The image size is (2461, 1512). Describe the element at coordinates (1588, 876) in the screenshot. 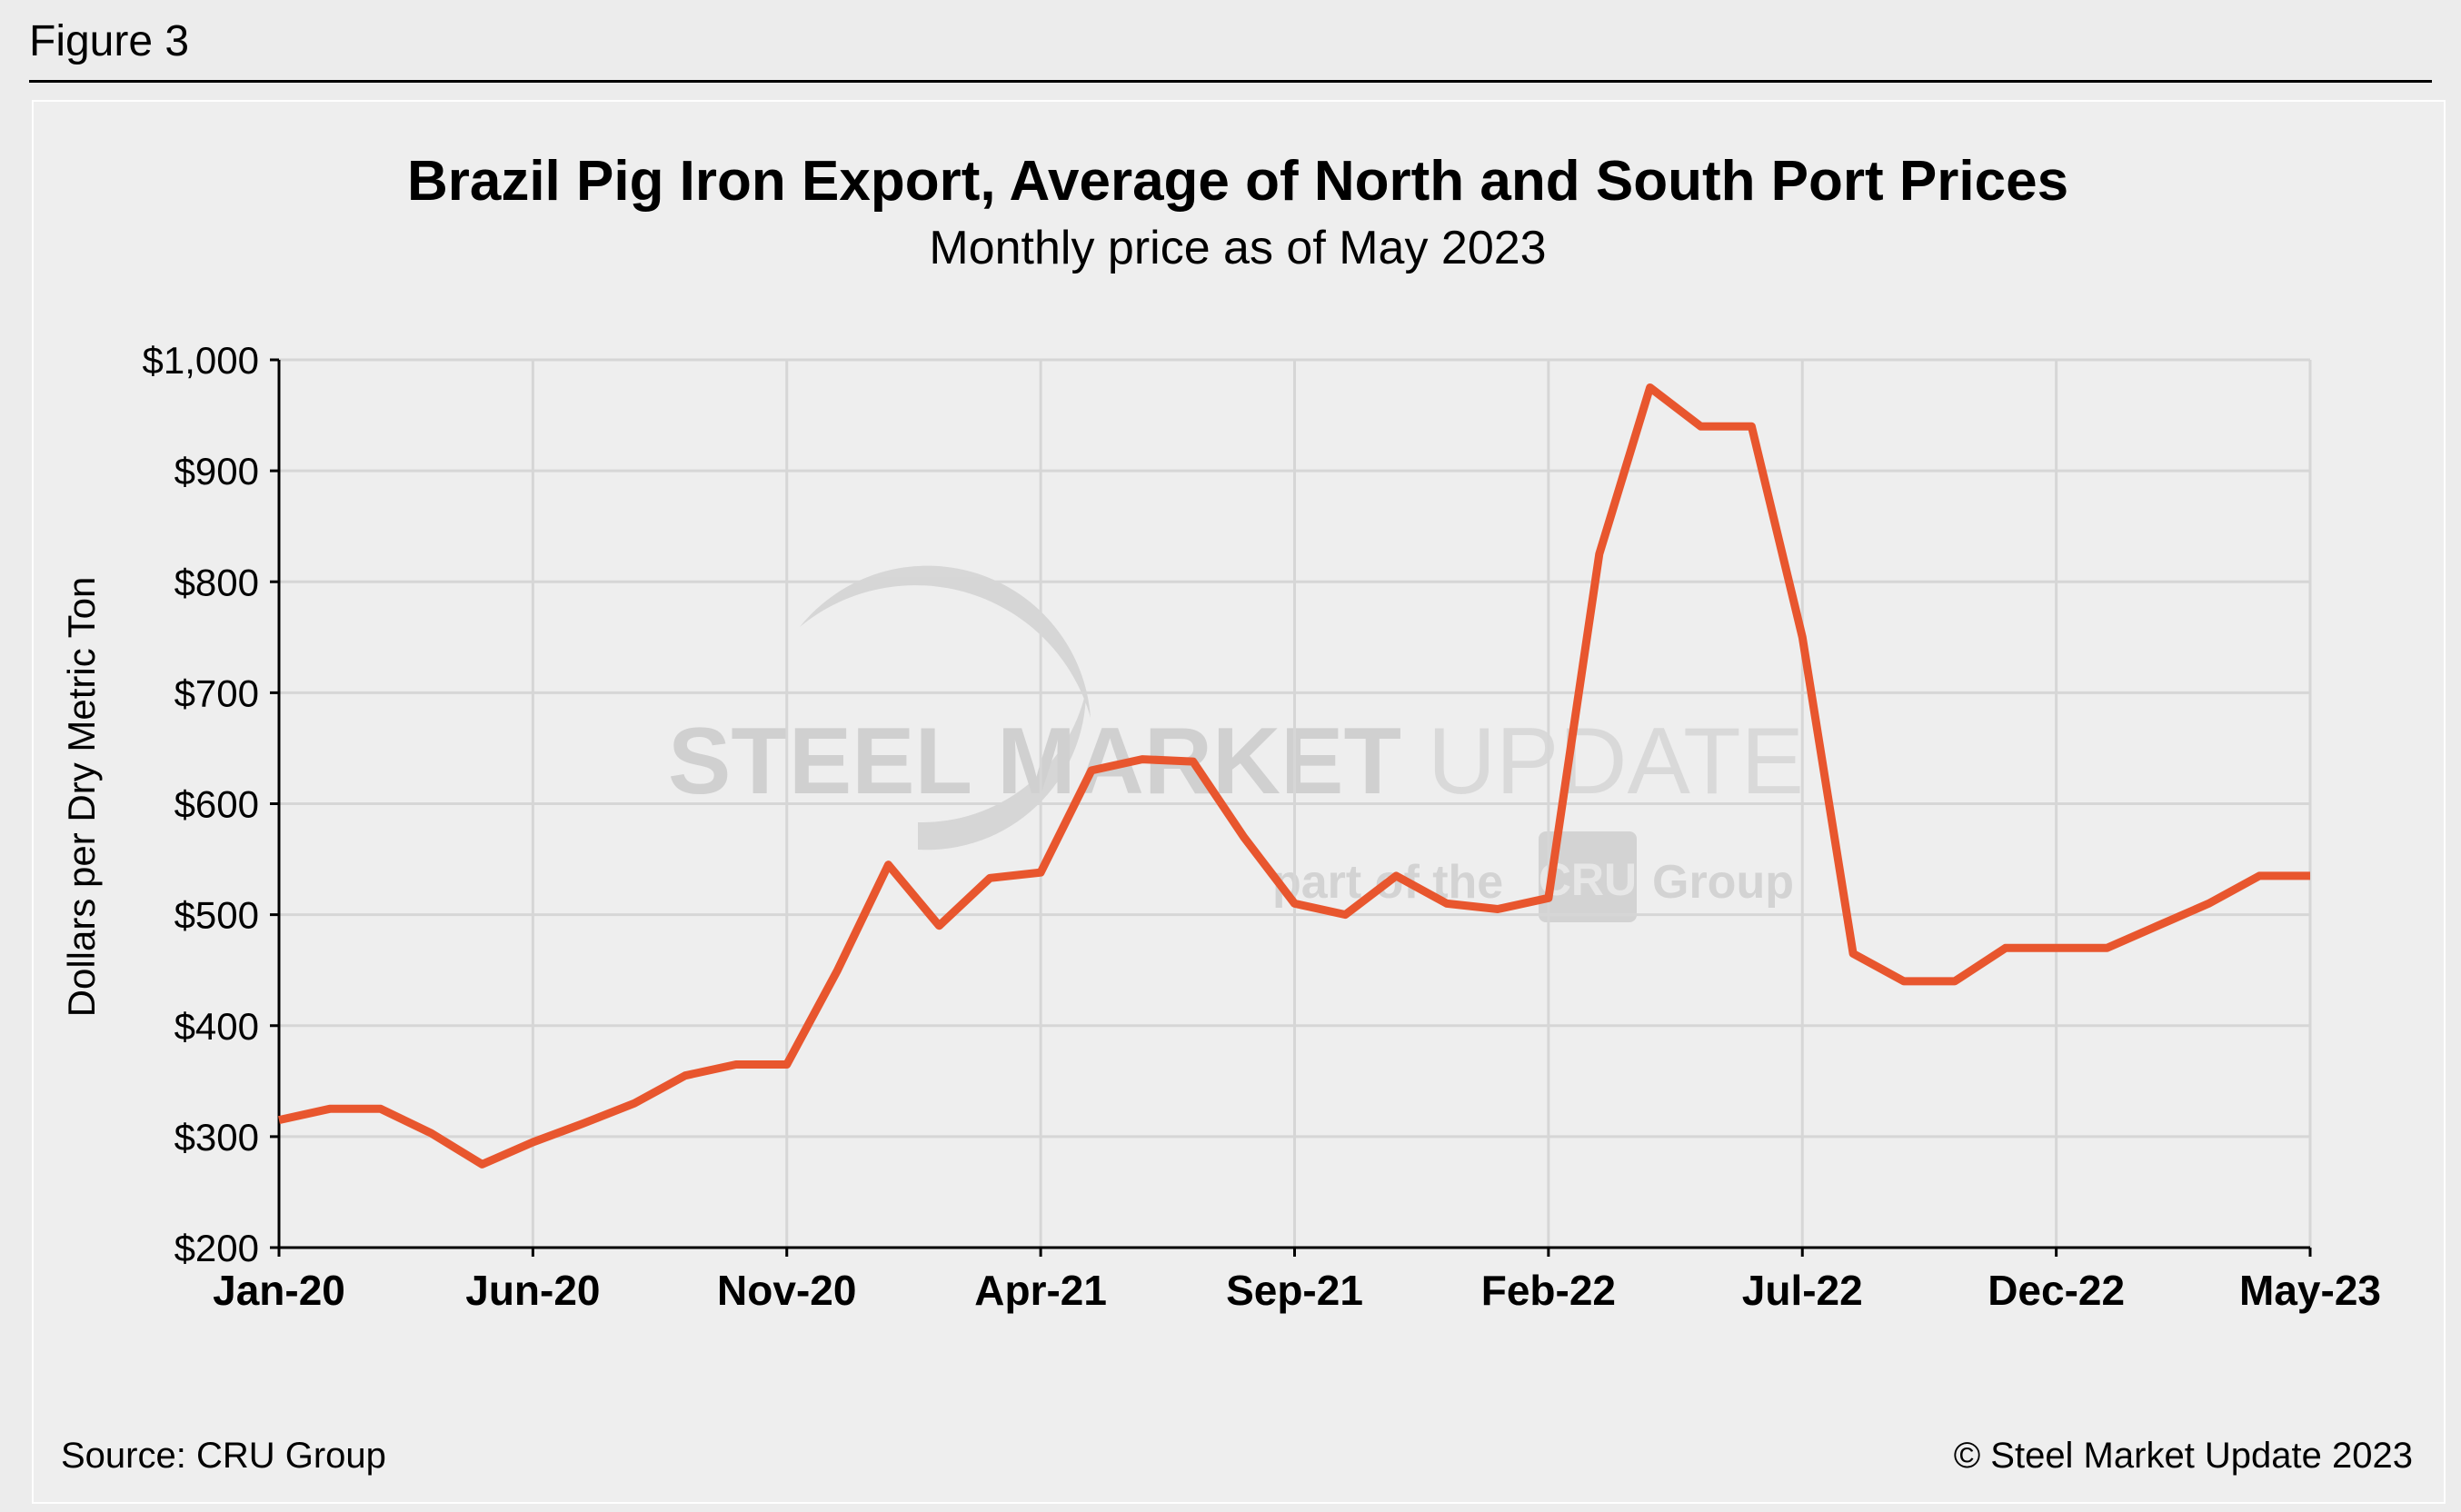

I see `watermark-badge` at that location.